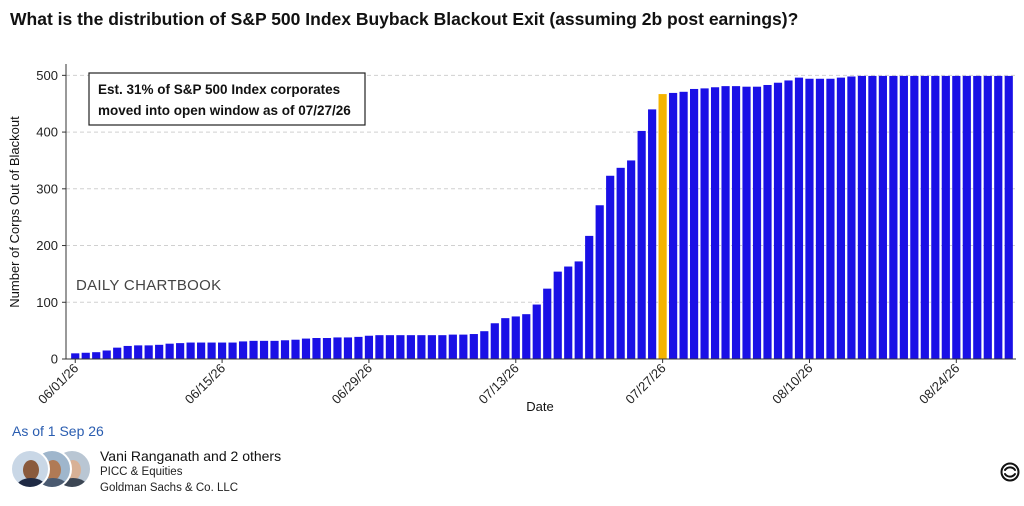 This screenshot has height=506, width=1024. Describe the element at coordinates (645, 384) in the screenshot. I see `x-tick-label: 07/27/26` at that location.